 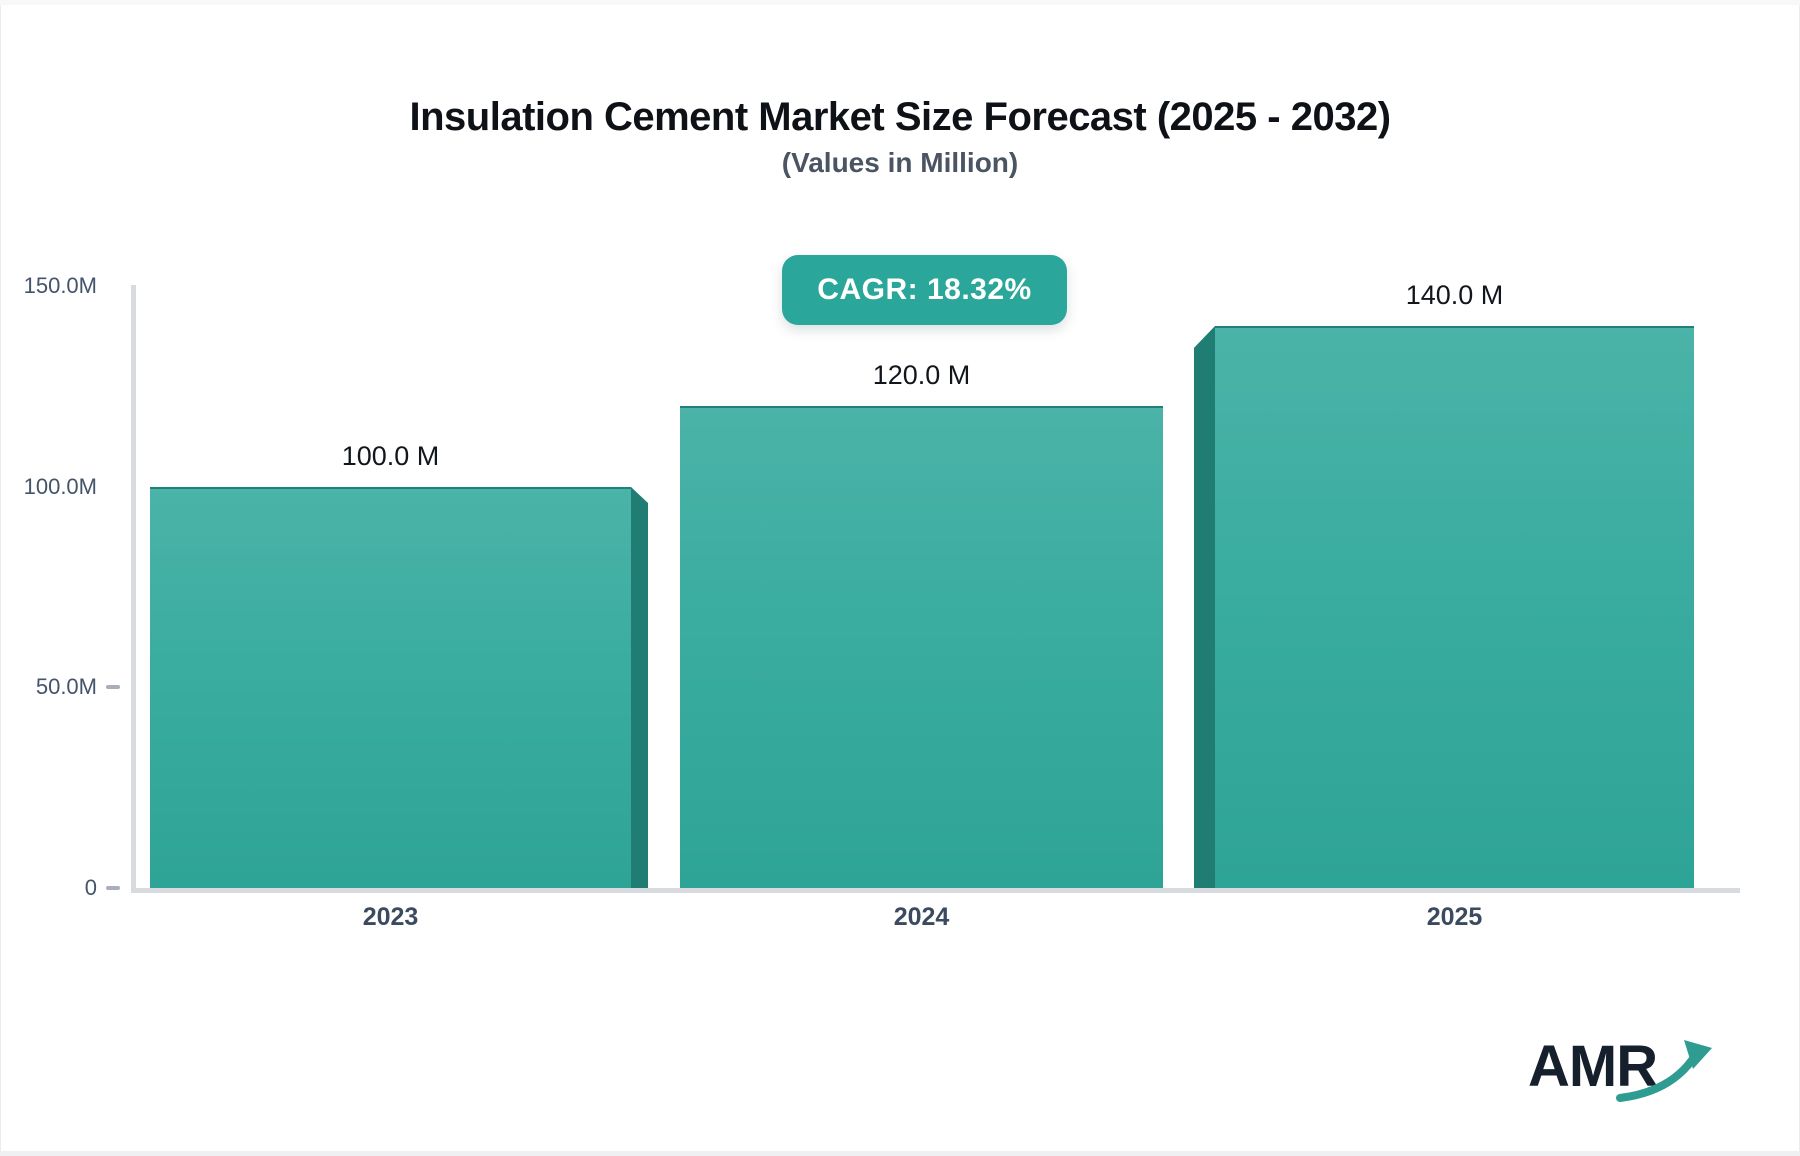 I want to click on cagr-badge-label: CAGR: 18.32%, so click(x=924, y=289).